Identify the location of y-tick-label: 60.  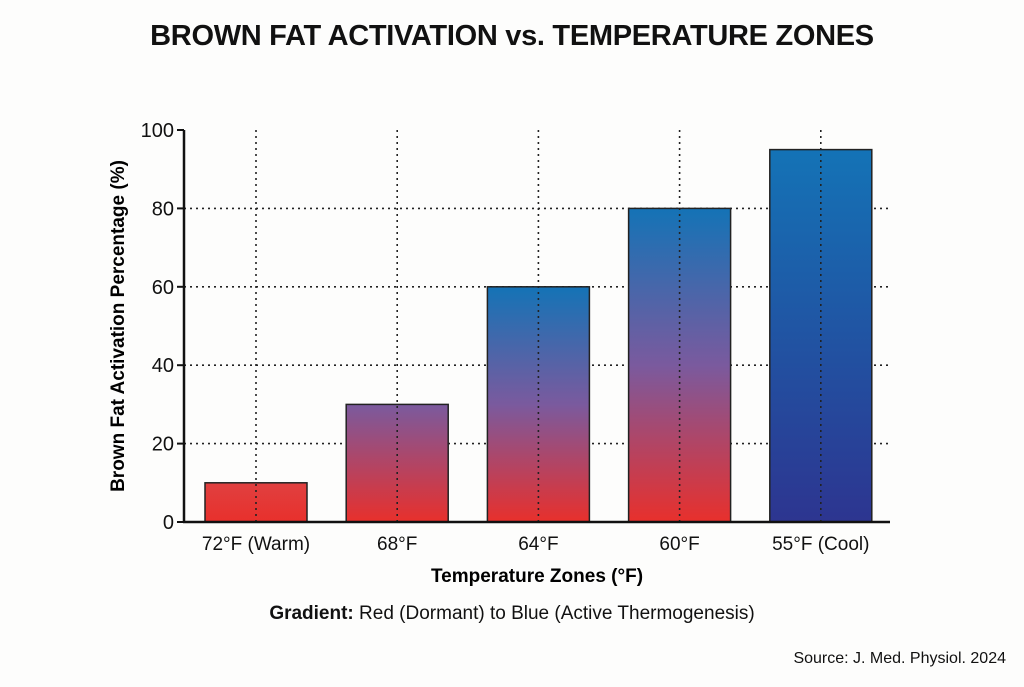
(163, 288).